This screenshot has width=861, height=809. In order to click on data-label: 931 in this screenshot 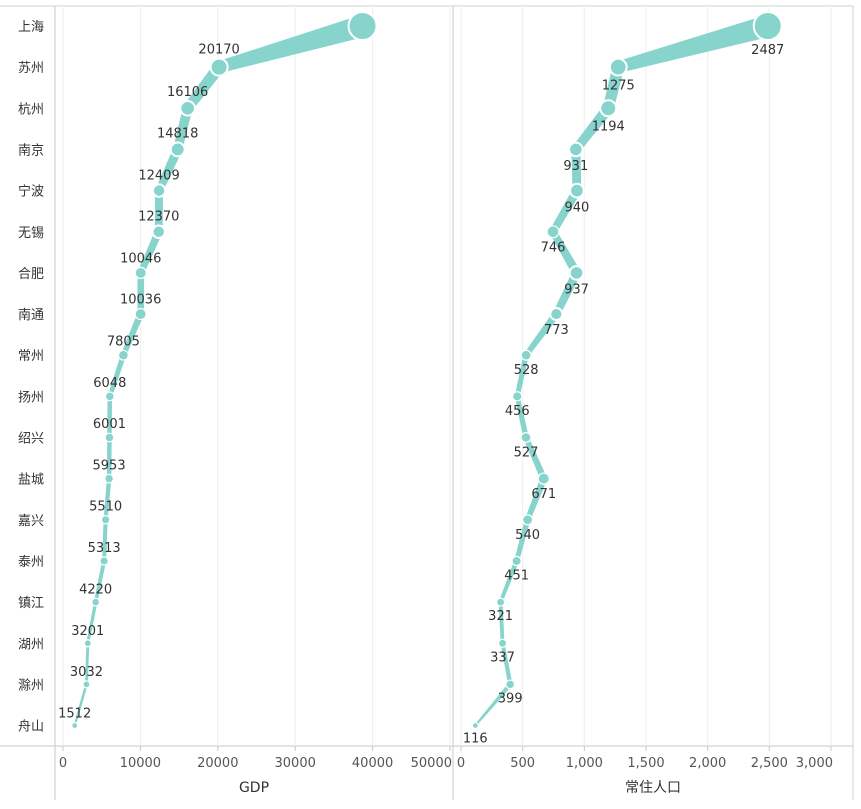, I will do `click(575, 166)`.